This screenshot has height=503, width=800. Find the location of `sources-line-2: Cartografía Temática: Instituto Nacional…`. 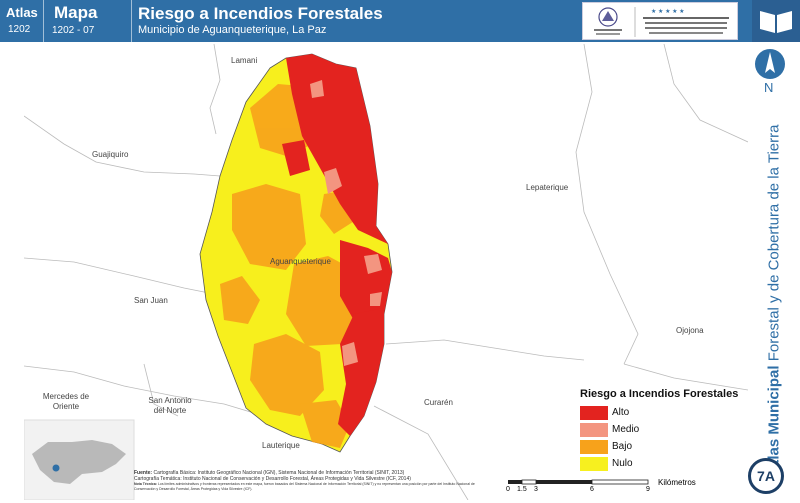

sources-line-2: Cartografía Temática: Instituto Nacional… is located at coordinates (272, 479).